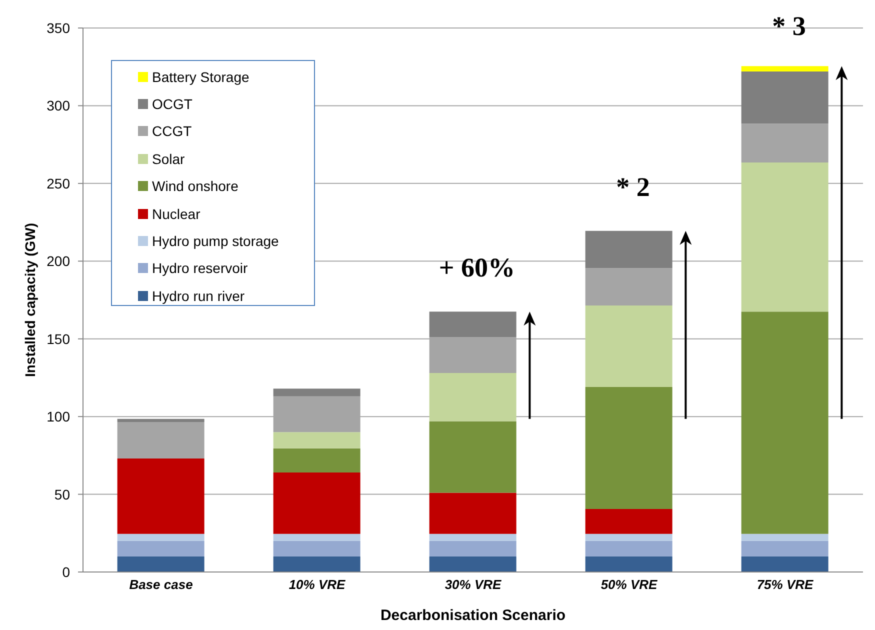  Describe the element at coordinates (198, 296) in the screenshot. I see `legend-label: Hydro run river` at that location.